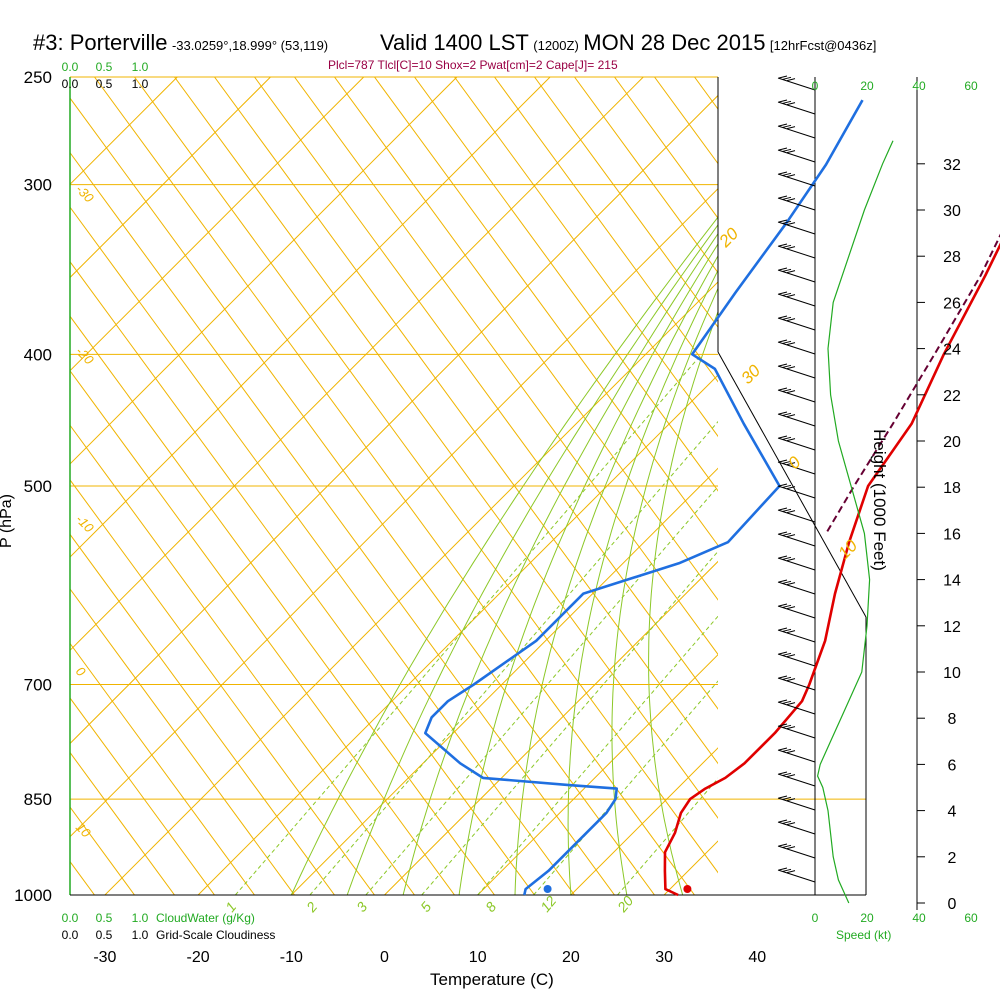  Describe the element at coordinates (952, 765) in the screenshot. I see `height-tick-label: 6` at that location.